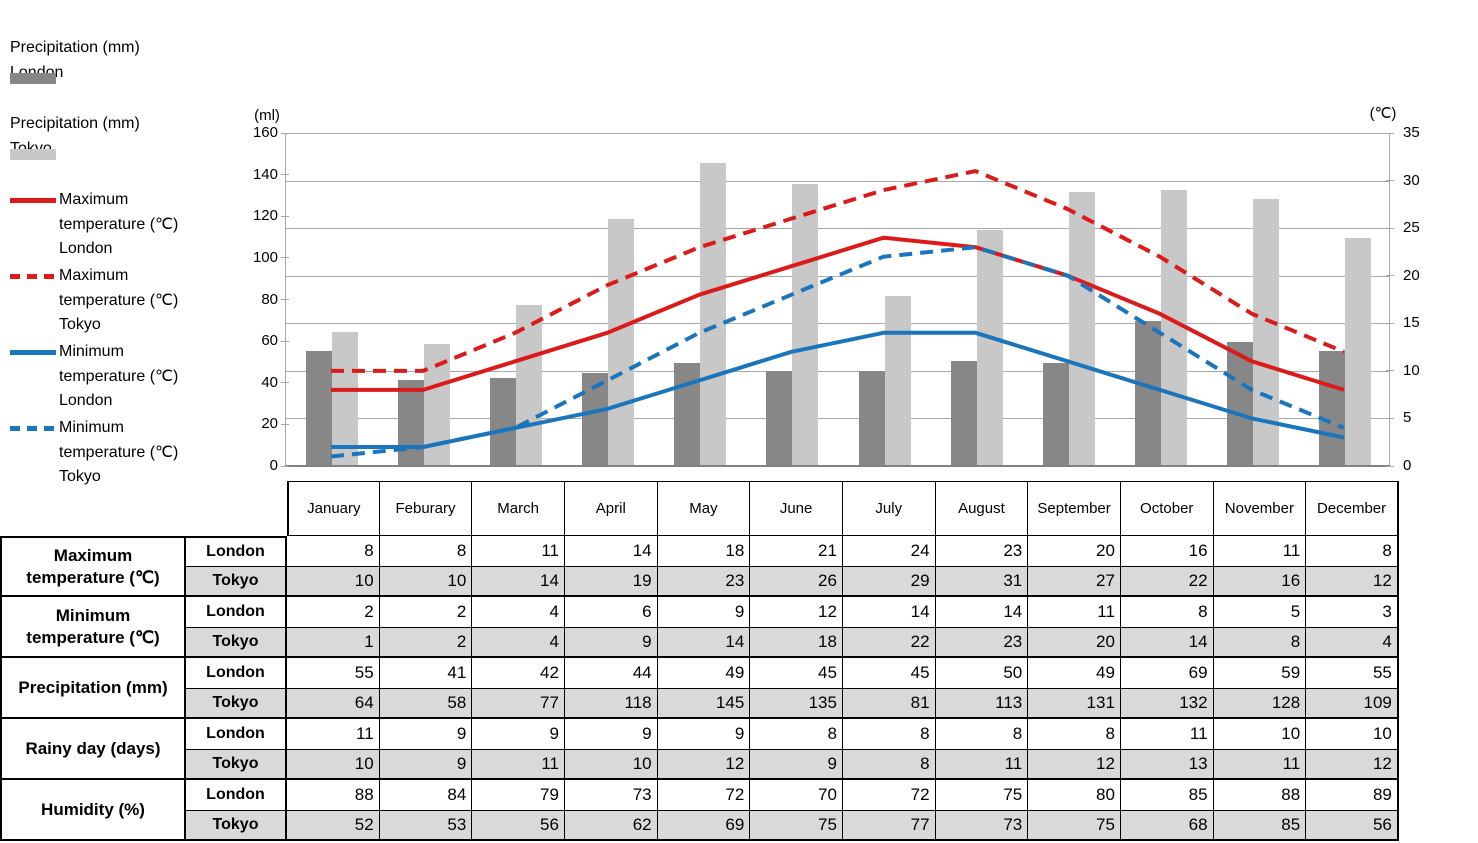 The image size is (1478, 843). Describe the element at coordinates (796, 581) in the screenshot. I see `value-cell: 26` at that location.